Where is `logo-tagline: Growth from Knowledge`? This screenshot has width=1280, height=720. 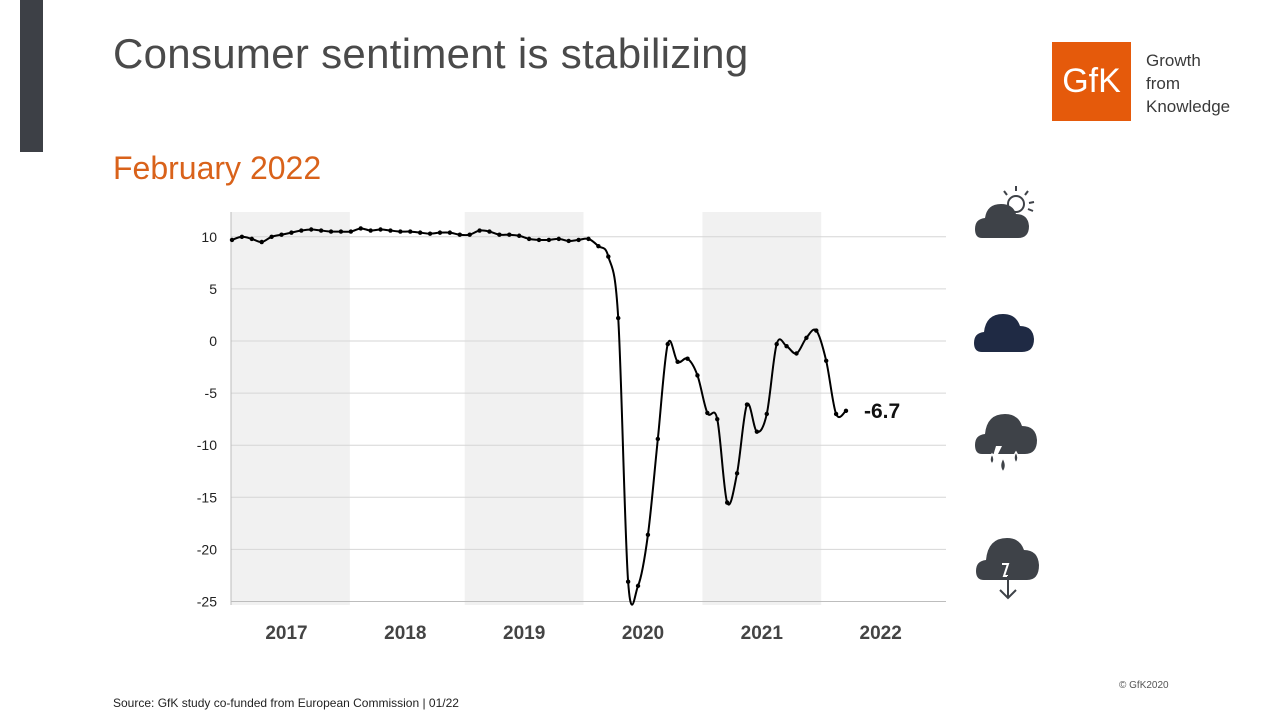
logo-tagline: Growth from Knowledge is located at coordinates (1188, 83).